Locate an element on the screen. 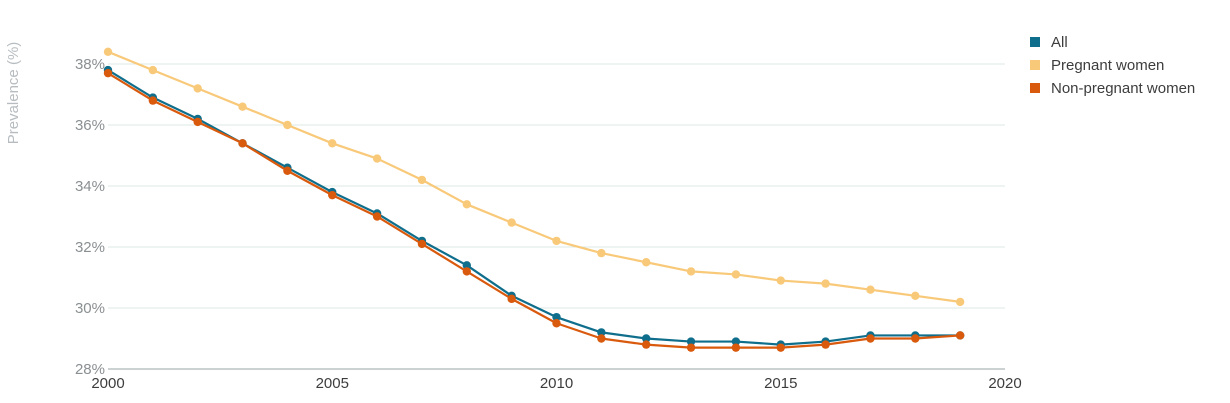 This screenshot has height=403, width=1230. y-tick-label-38: 38% is located at coordinates (90, 64).